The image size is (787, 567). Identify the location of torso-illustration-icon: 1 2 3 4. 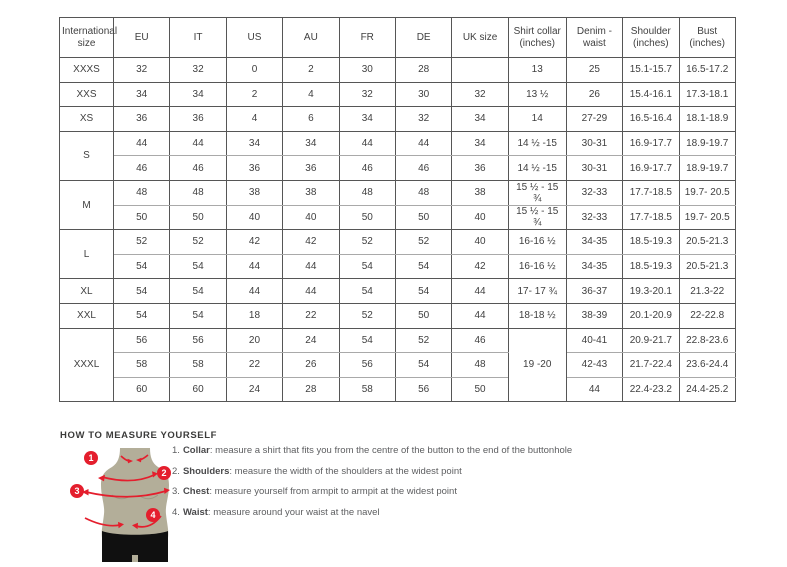
(120, 505).